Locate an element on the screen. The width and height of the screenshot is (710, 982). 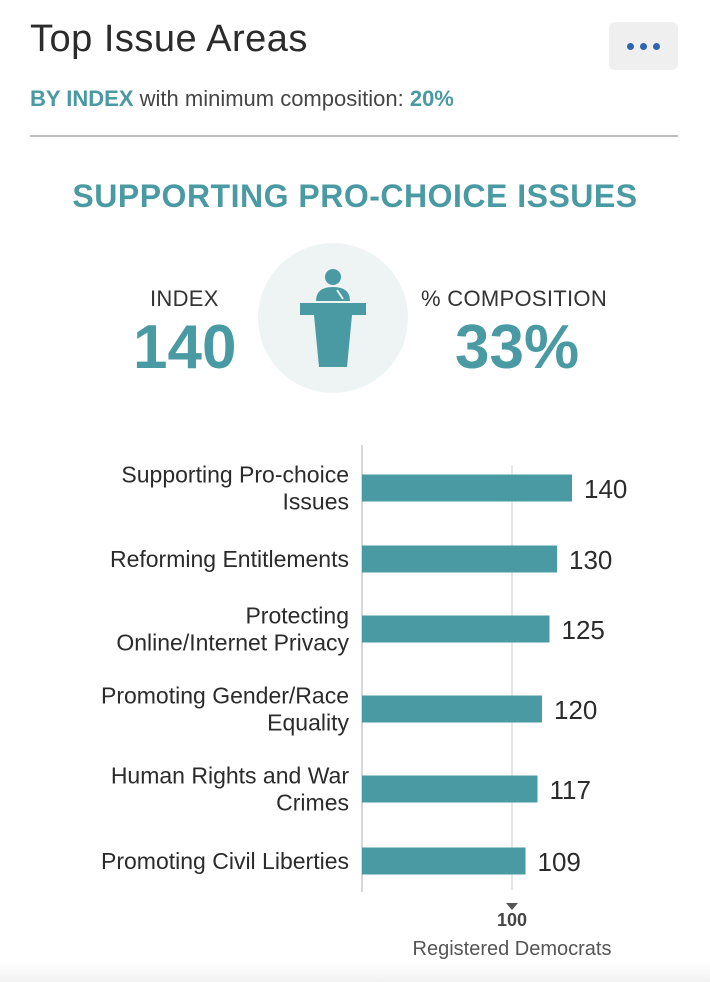
podium-speaker-icon is located at coordinates (333, 318).